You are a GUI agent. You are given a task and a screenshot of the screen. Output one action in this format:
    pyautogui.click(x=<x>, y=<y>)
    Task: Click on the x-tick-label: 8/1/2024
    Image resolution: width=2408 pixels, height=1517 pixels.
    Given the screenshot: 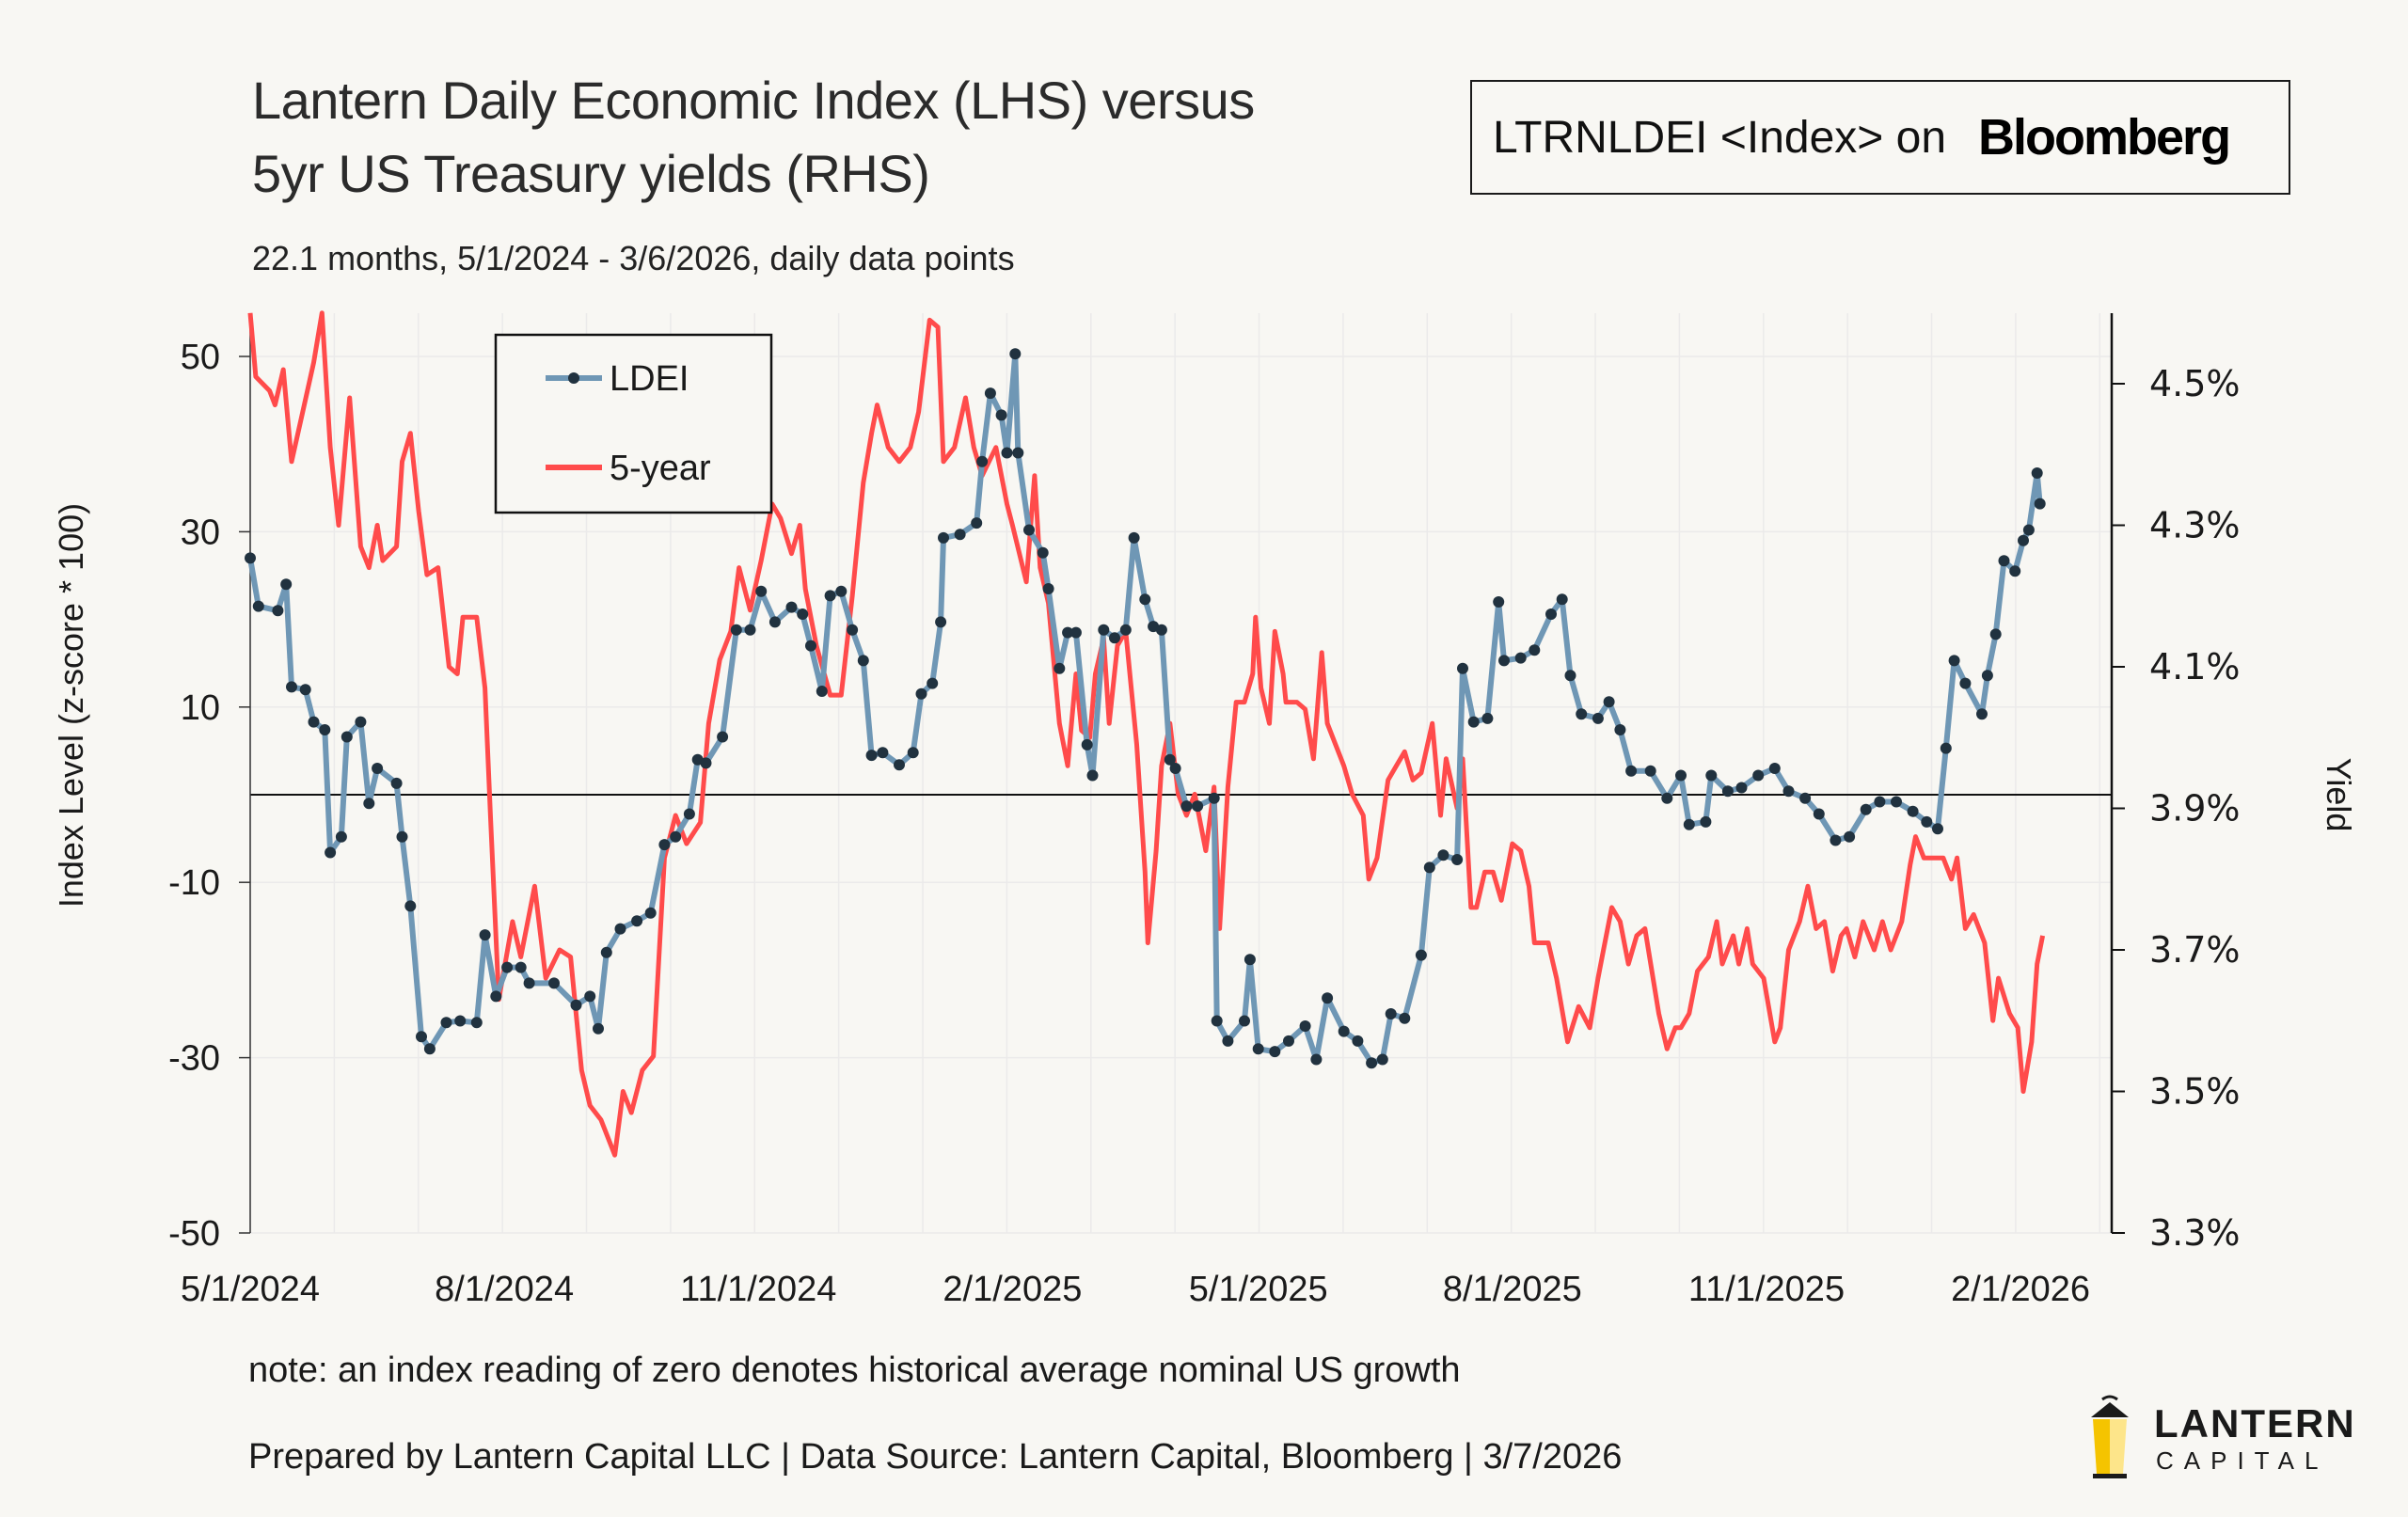 What is the action you would take?
    pyautogui.click(x=505, y=1289)
    